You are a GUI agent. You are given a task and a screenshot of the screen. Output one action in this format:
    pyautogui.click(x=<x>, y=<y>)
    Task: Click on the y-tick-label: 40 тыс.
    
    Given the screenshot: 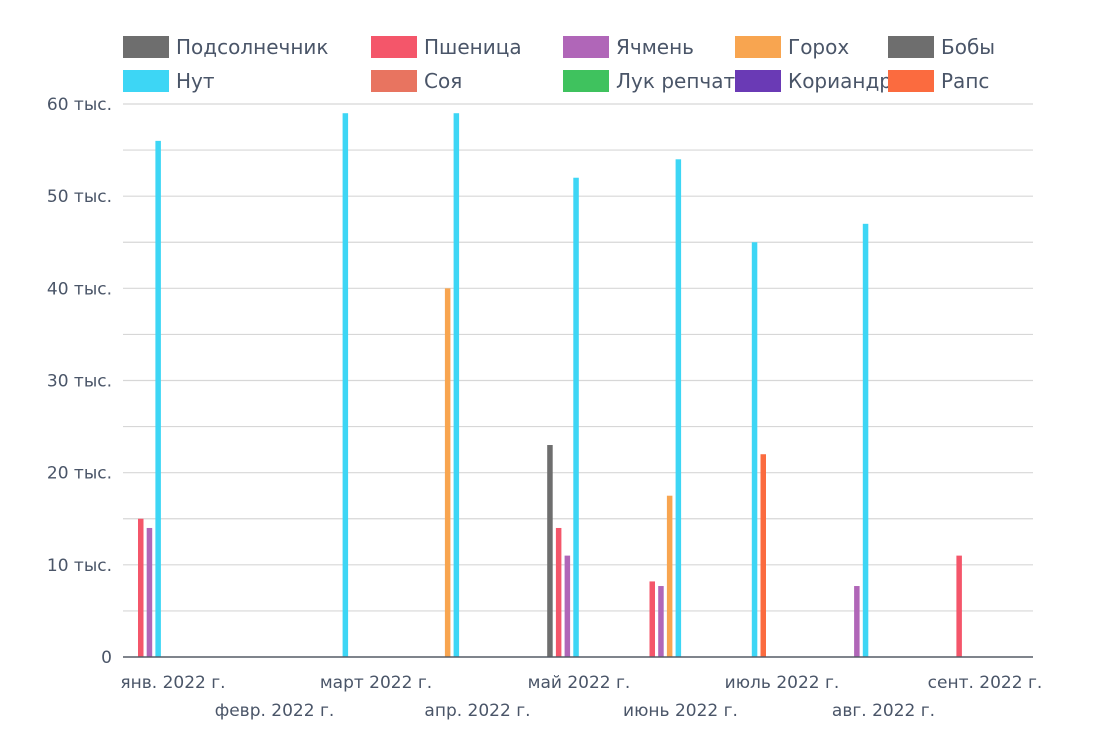 What is the action you would take?
    pyautogui.click(x=79, y=289)
    